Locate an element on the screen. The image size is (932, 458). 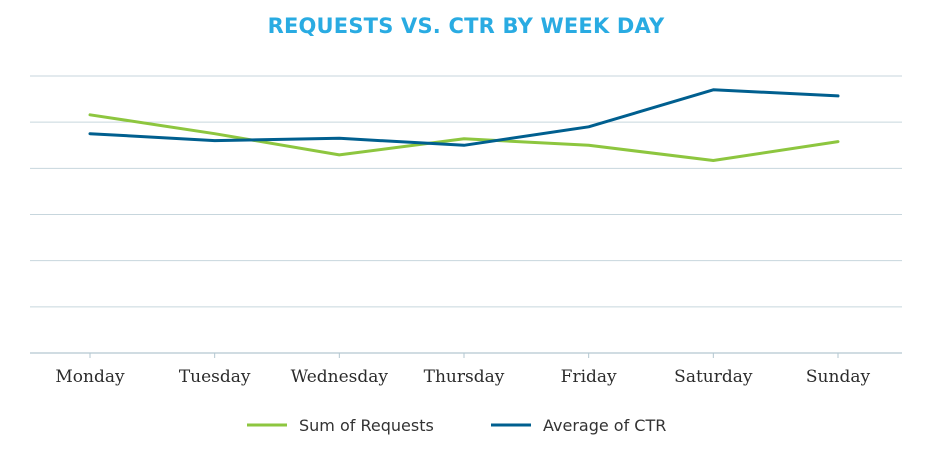
x-tick-label: Thursday is located at coordinates (464, 377).